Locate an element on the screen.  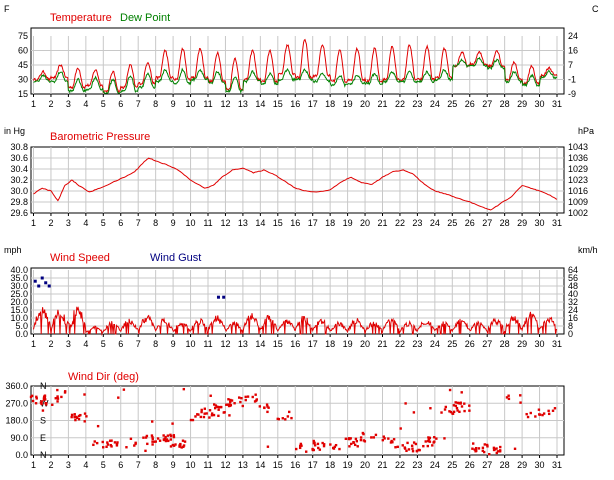
winddir-x-tick-label: 10 is located at coordinates (191, 465).